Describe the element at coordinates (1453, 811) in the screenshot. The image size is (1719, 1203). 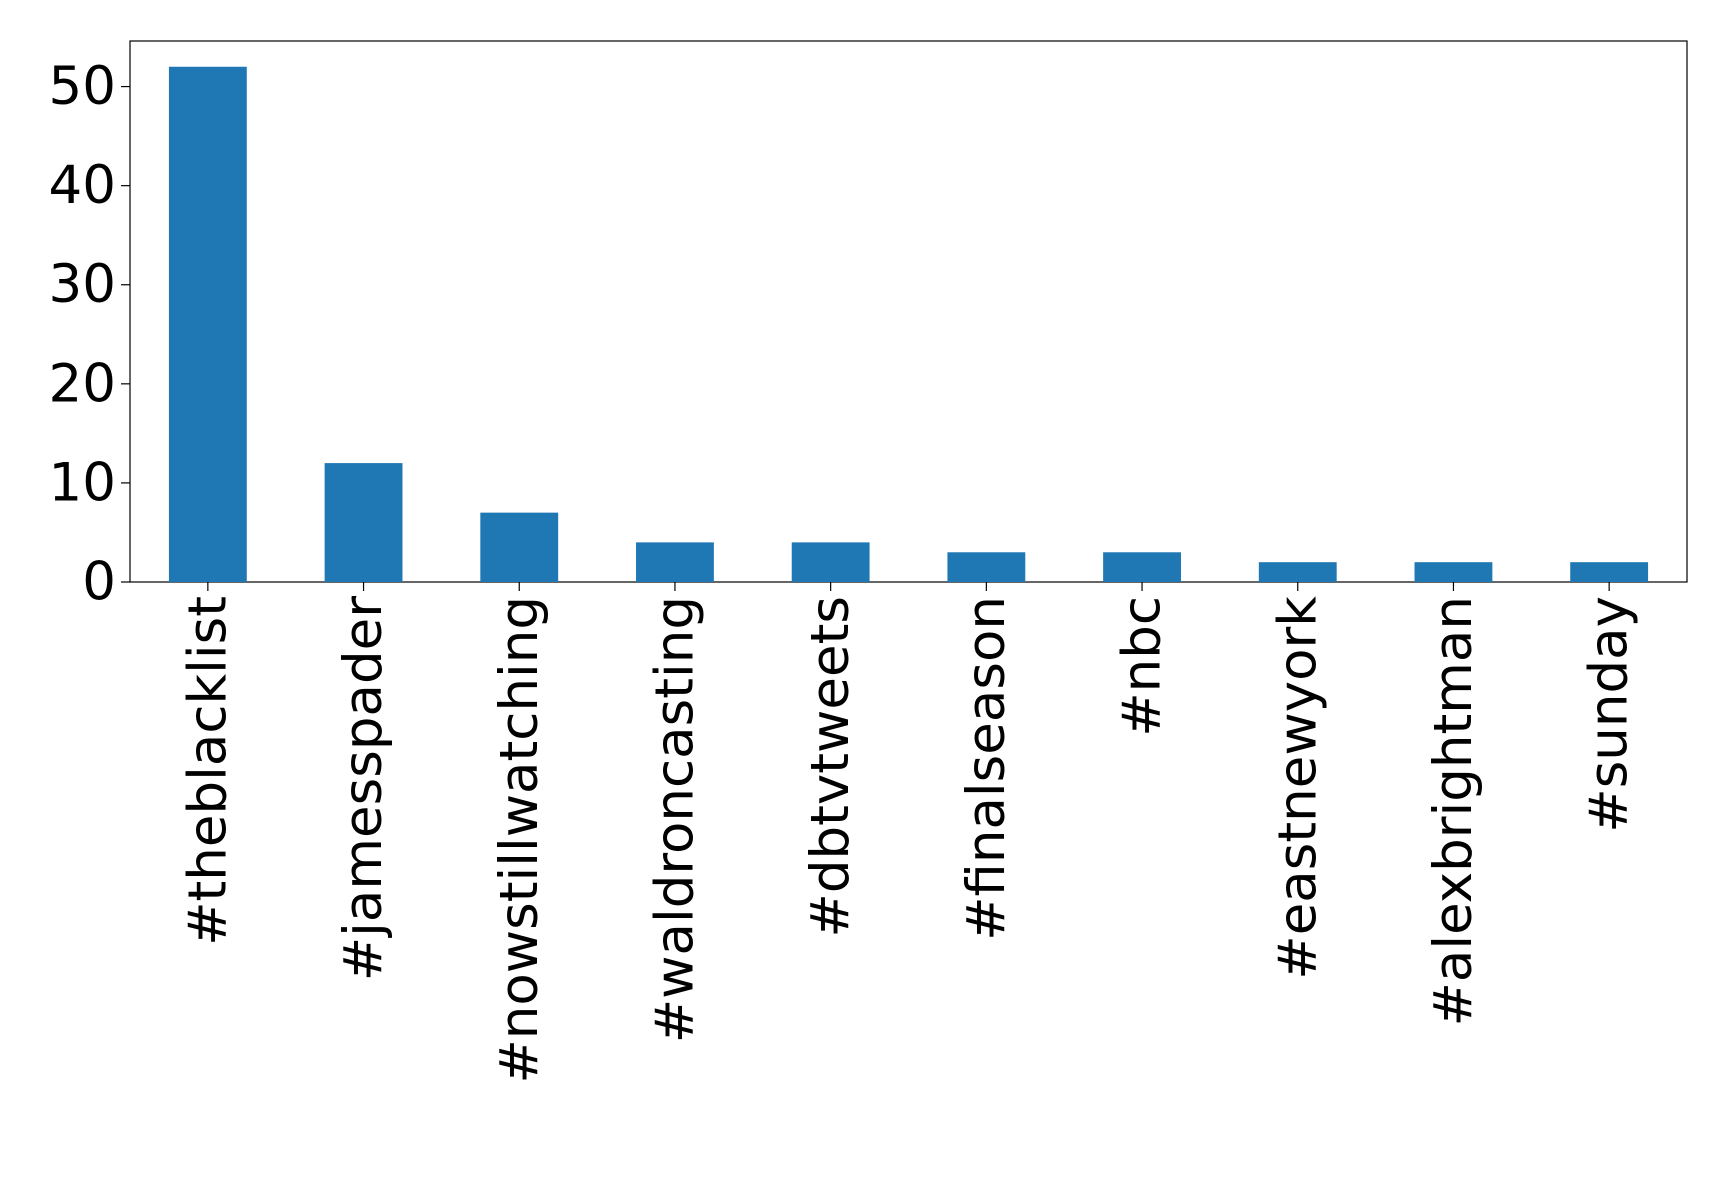
I see `x-tick-label: #alexbrightman` at that location.